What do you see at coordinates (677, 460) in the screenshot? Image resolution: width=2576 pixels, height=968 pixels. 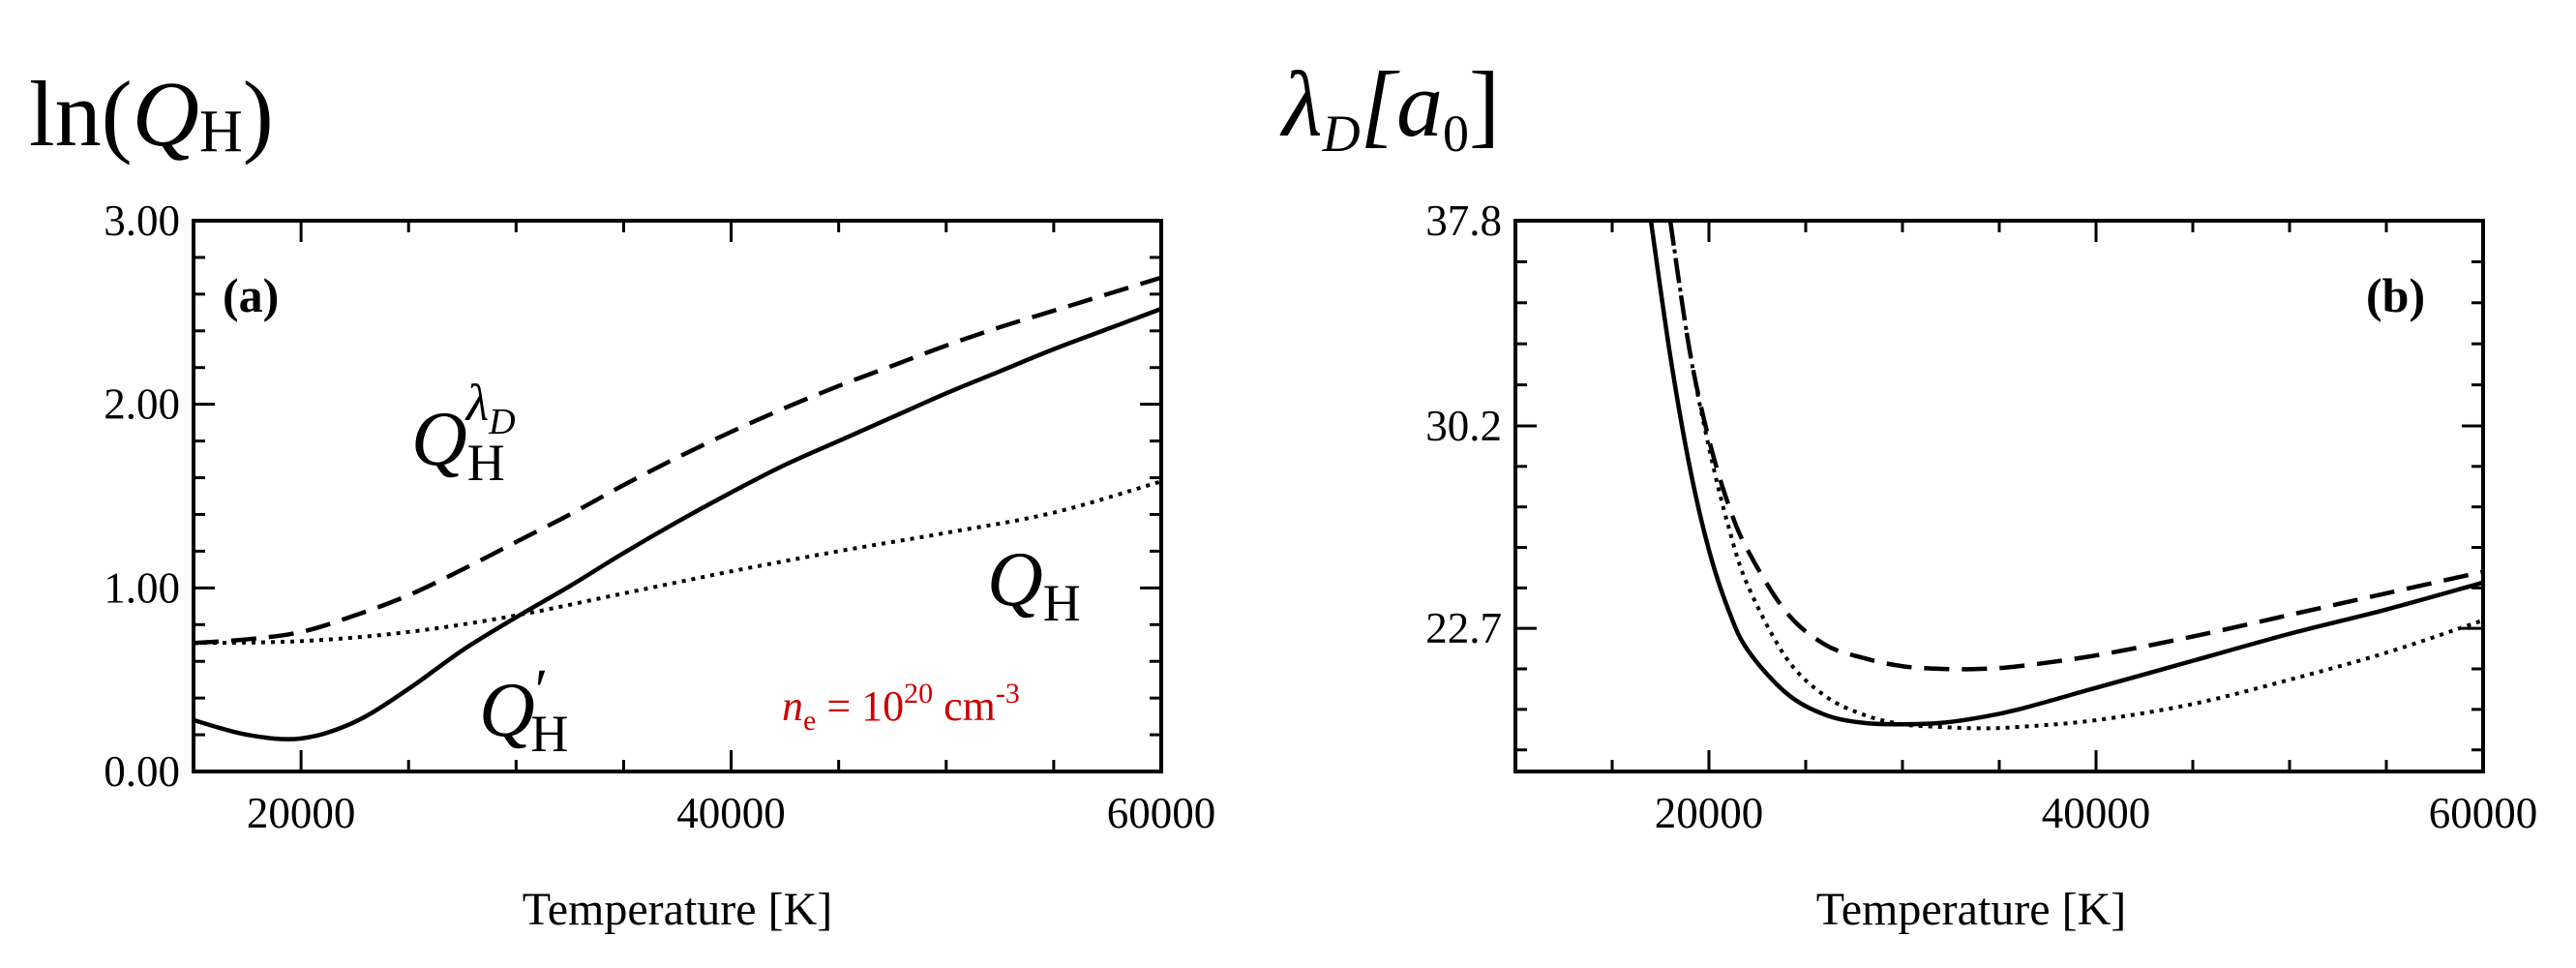 I see `panel-a-series-dashed` at bounding box center [677, 460].